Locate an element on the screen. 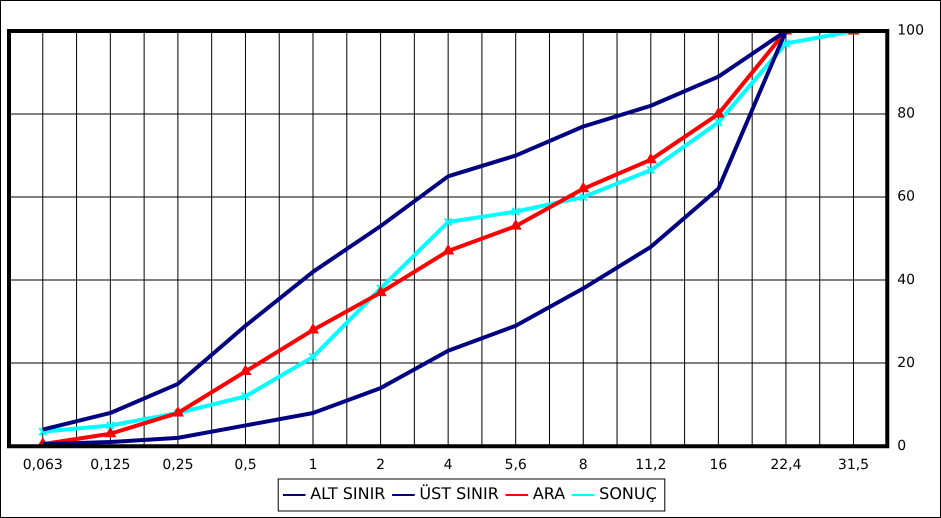 The width and height of the screenshot is (941, 518). y-tick-label: 60 is located at coordinates (906, 196).